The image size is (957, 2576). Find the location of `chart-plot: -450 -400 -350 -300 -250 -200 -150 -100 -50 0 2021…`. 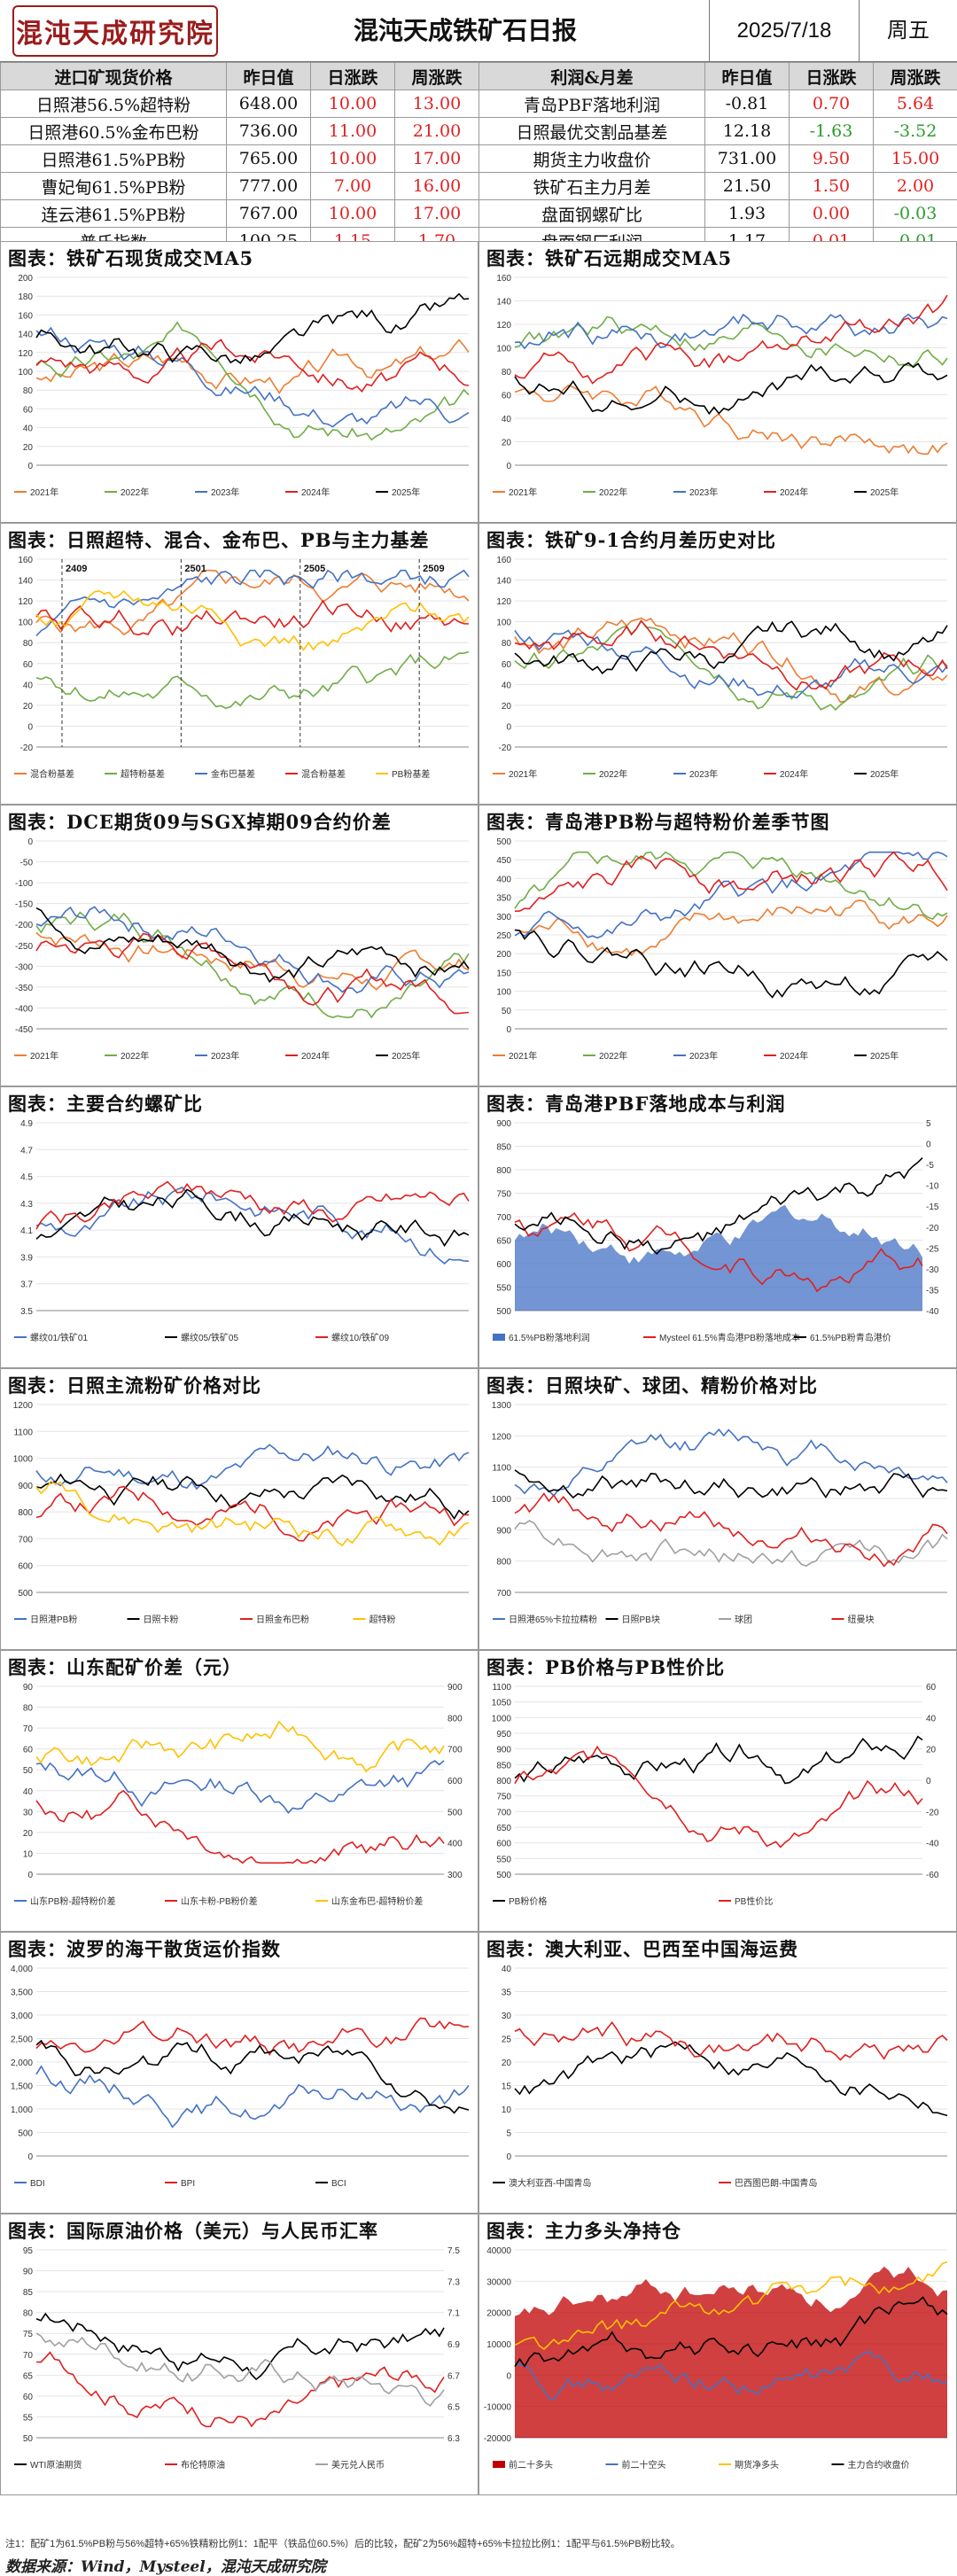

chart-plot: -450 -400 -350 -300 -250 -200 -150 -100 -50 0 2021… is located at coordinates (242, 950).